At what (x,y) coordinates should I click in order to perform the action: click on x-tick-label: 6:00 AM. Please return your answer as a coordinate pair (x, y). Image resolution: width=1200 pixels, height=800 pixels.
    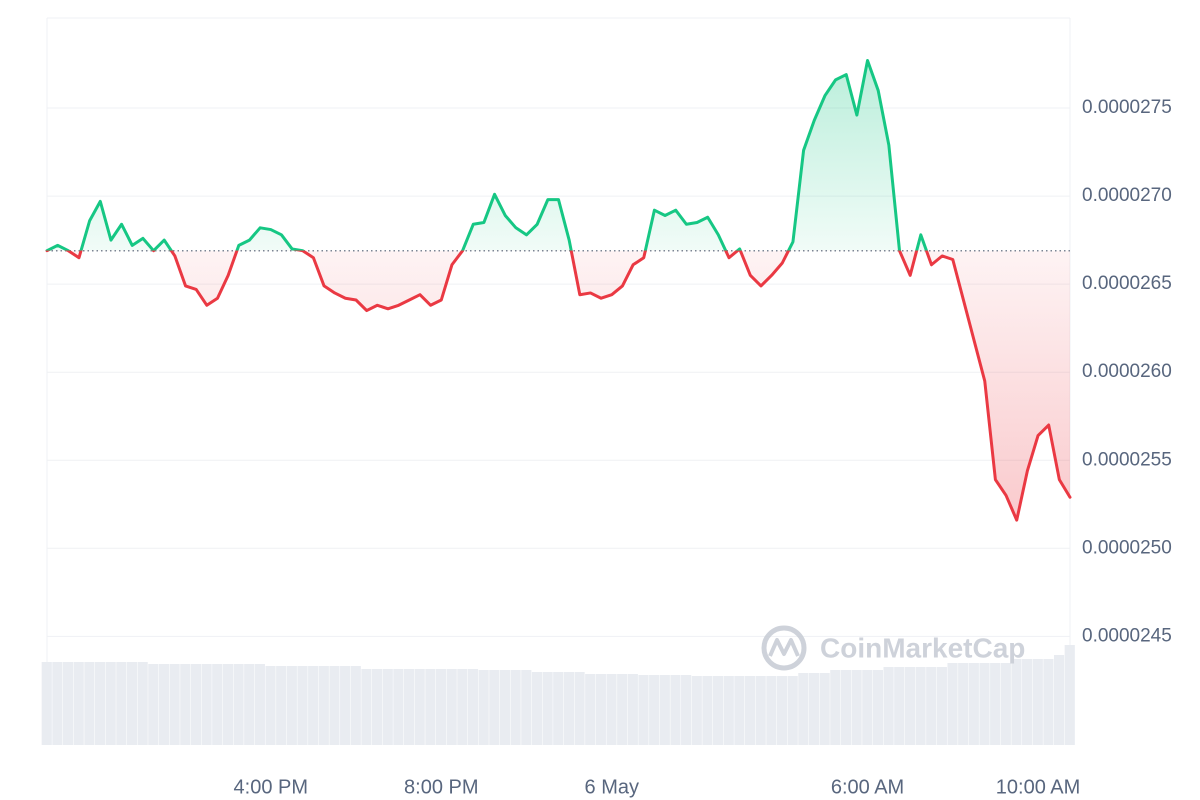
    Looking at the image, I should click on (867, 787).